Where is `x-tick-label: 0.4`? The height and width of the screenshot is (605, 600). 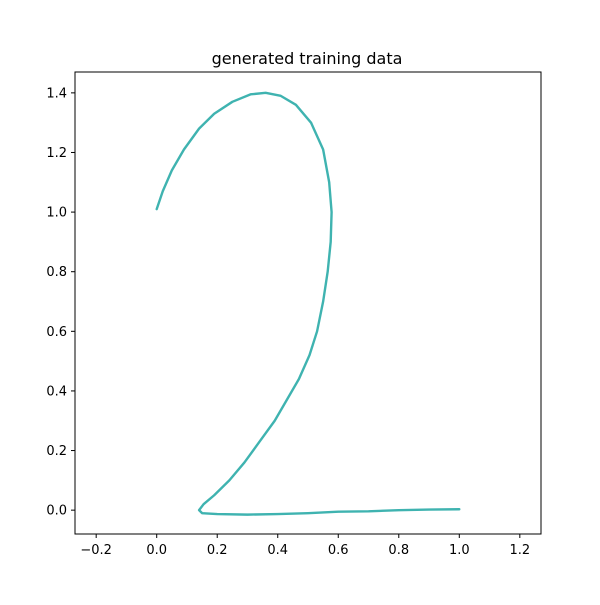 x-tick-label: 0.4 is located at coordinates (277, 550).